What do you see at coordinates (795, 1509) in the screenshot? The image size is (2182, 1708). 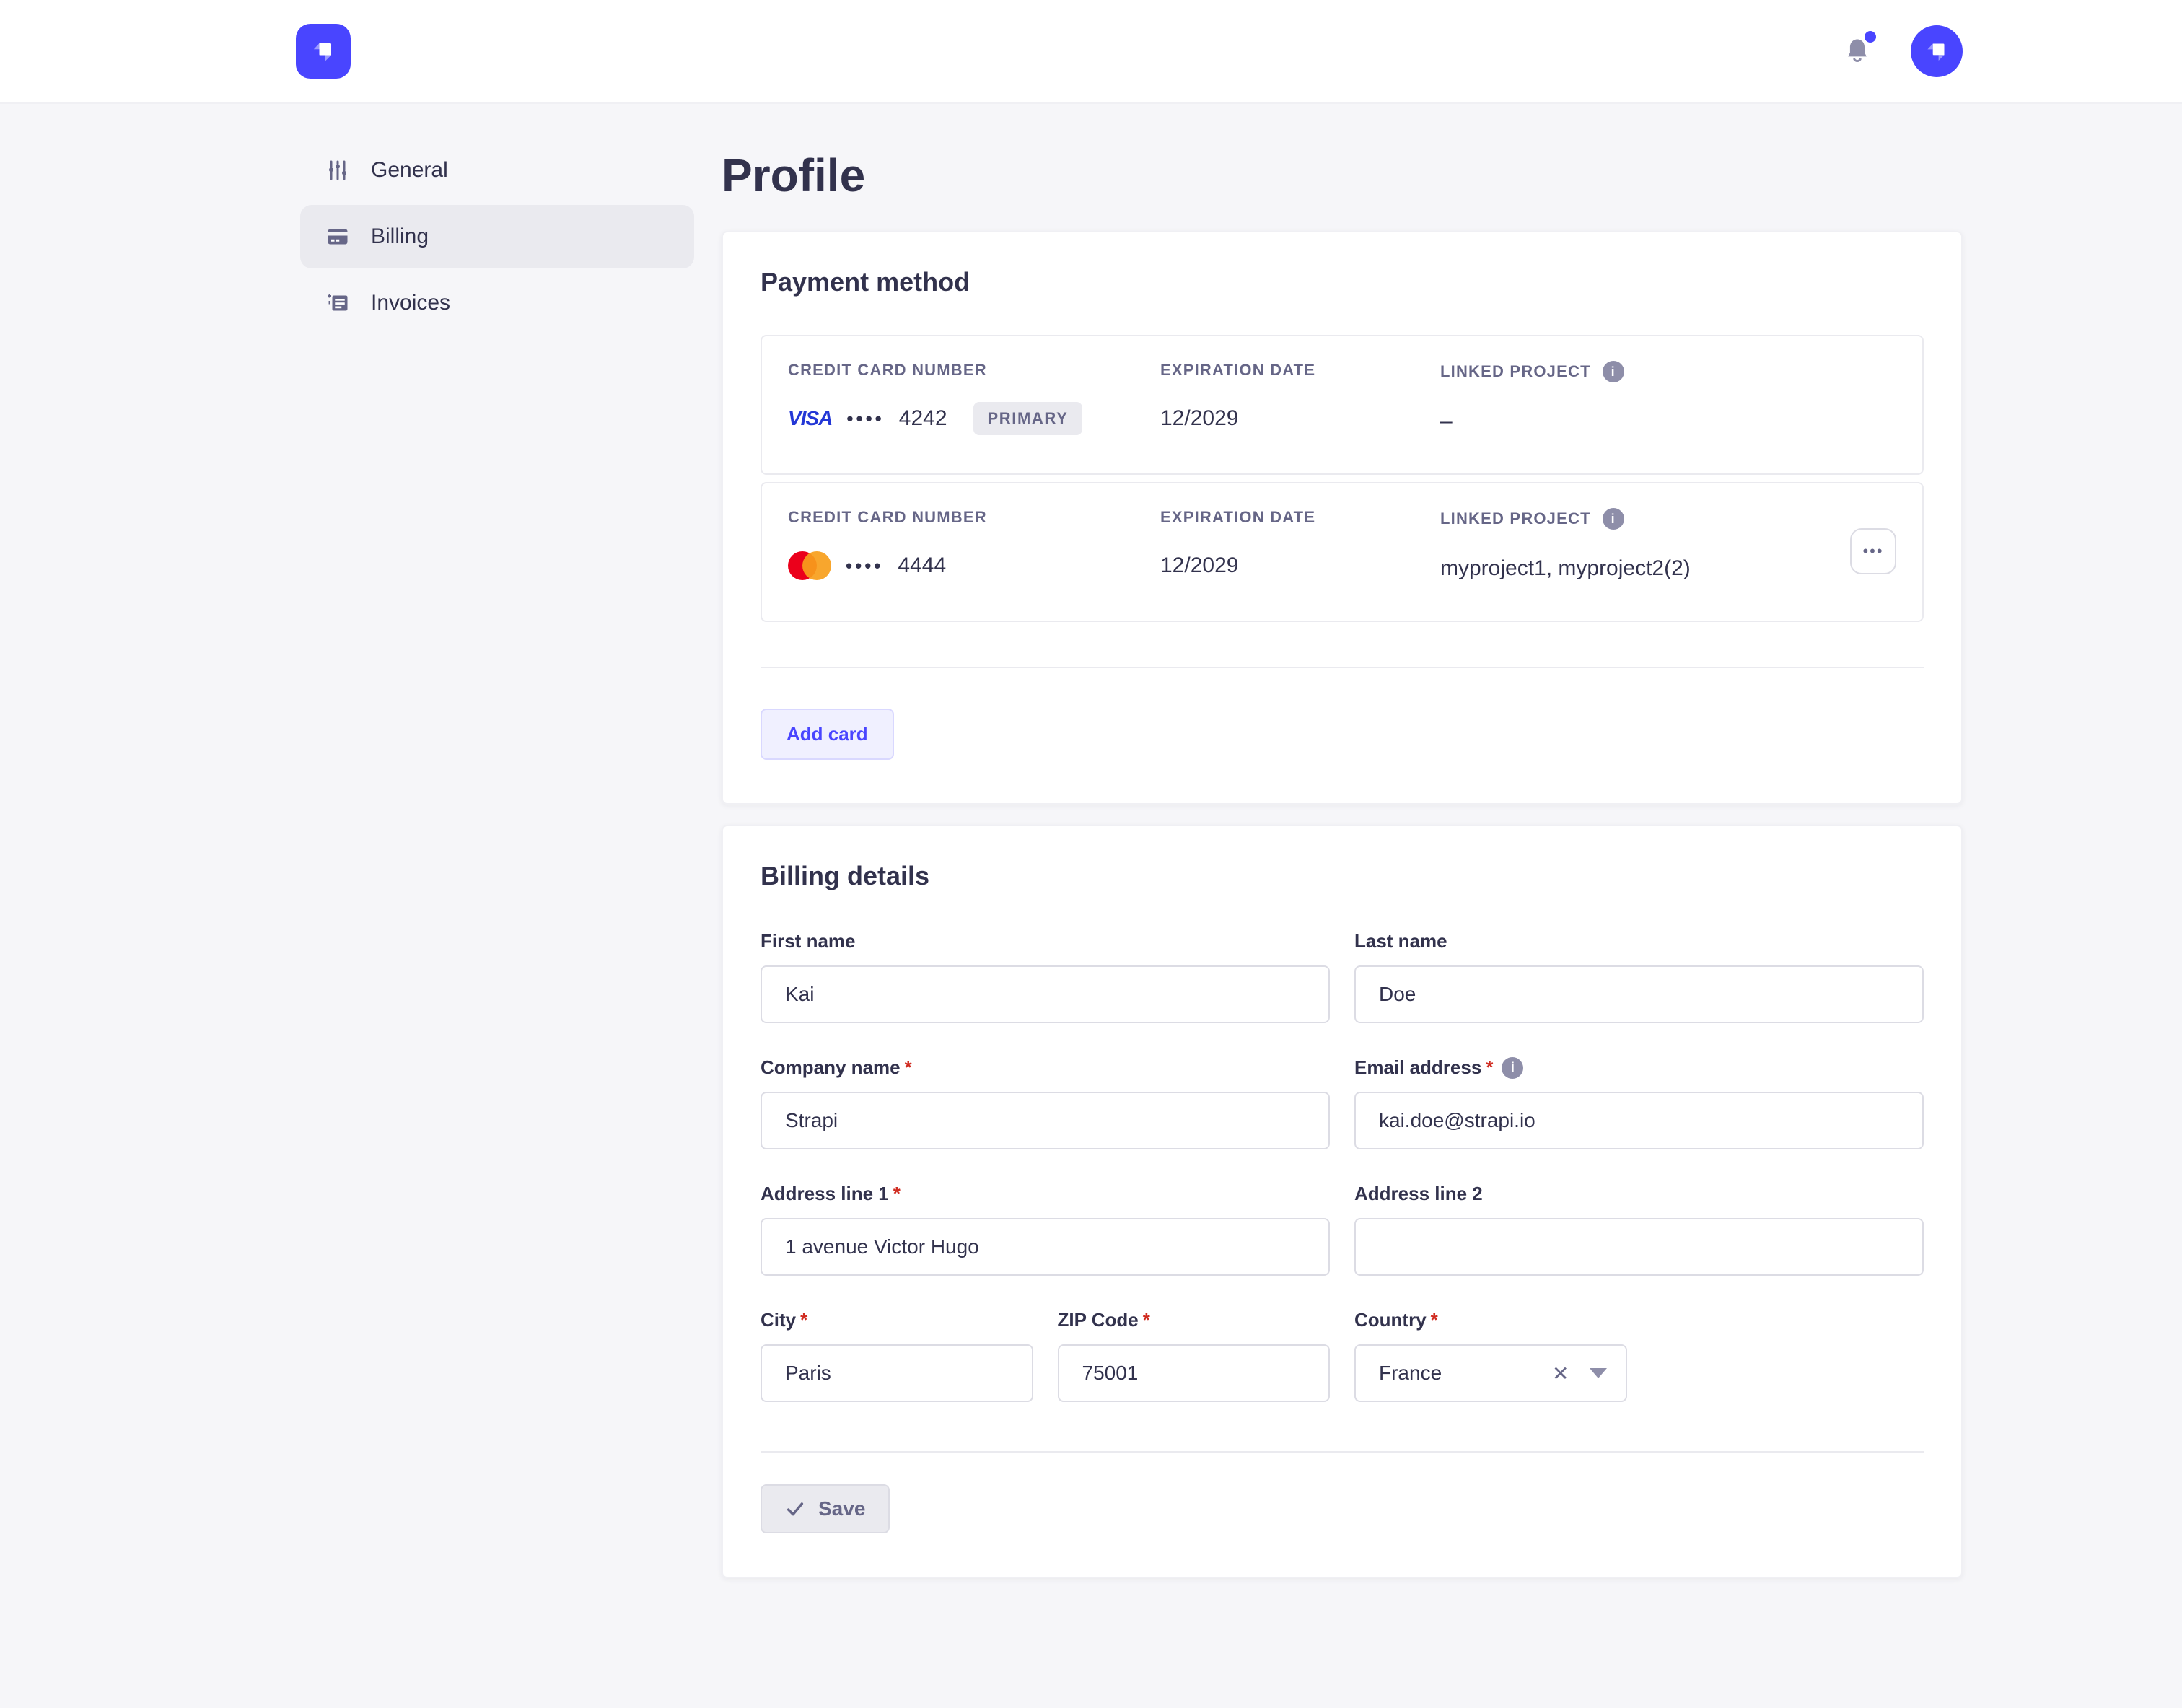 I see `check-icon` at bounding box center [795, 1509].